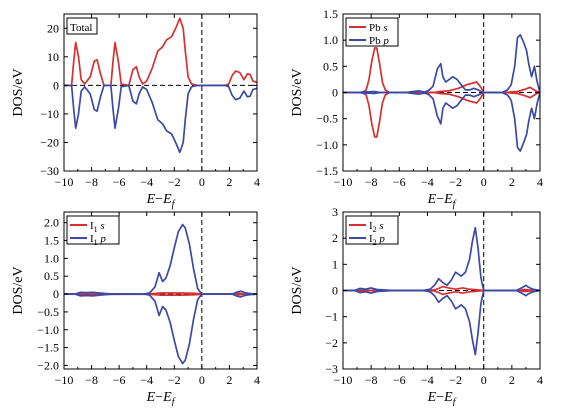  What do you see at coordinates (378, 28) in the screenshot?
I see `legend-label: Pb s` at bounding box center [378, 28].